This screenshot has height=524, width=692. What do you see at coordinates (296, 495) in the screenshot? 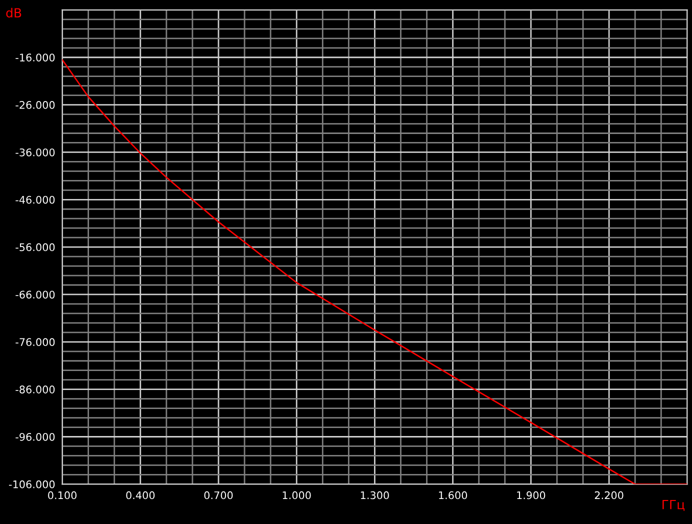
I see `x-tick-label: 1.000` at bounding box center [296, 495].